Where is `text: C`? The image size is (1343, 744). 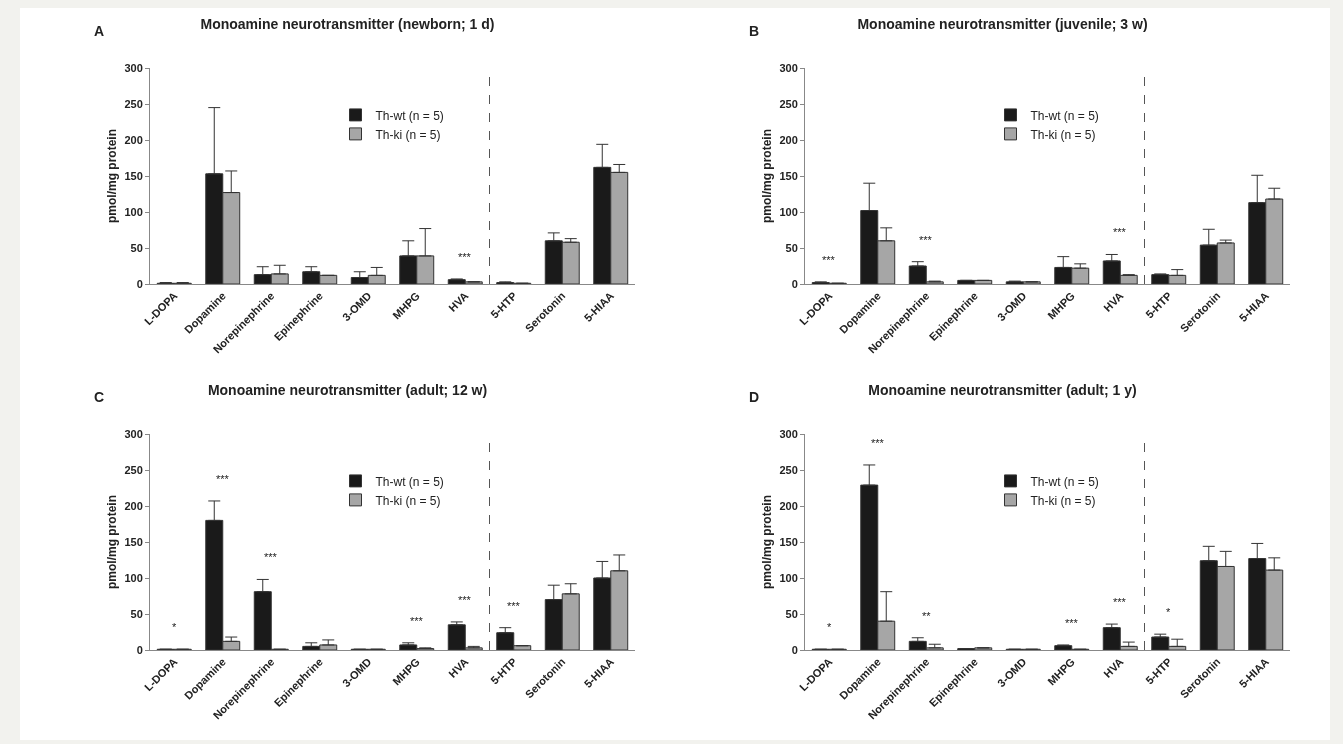
text: C is located at coordinates (99, 397).